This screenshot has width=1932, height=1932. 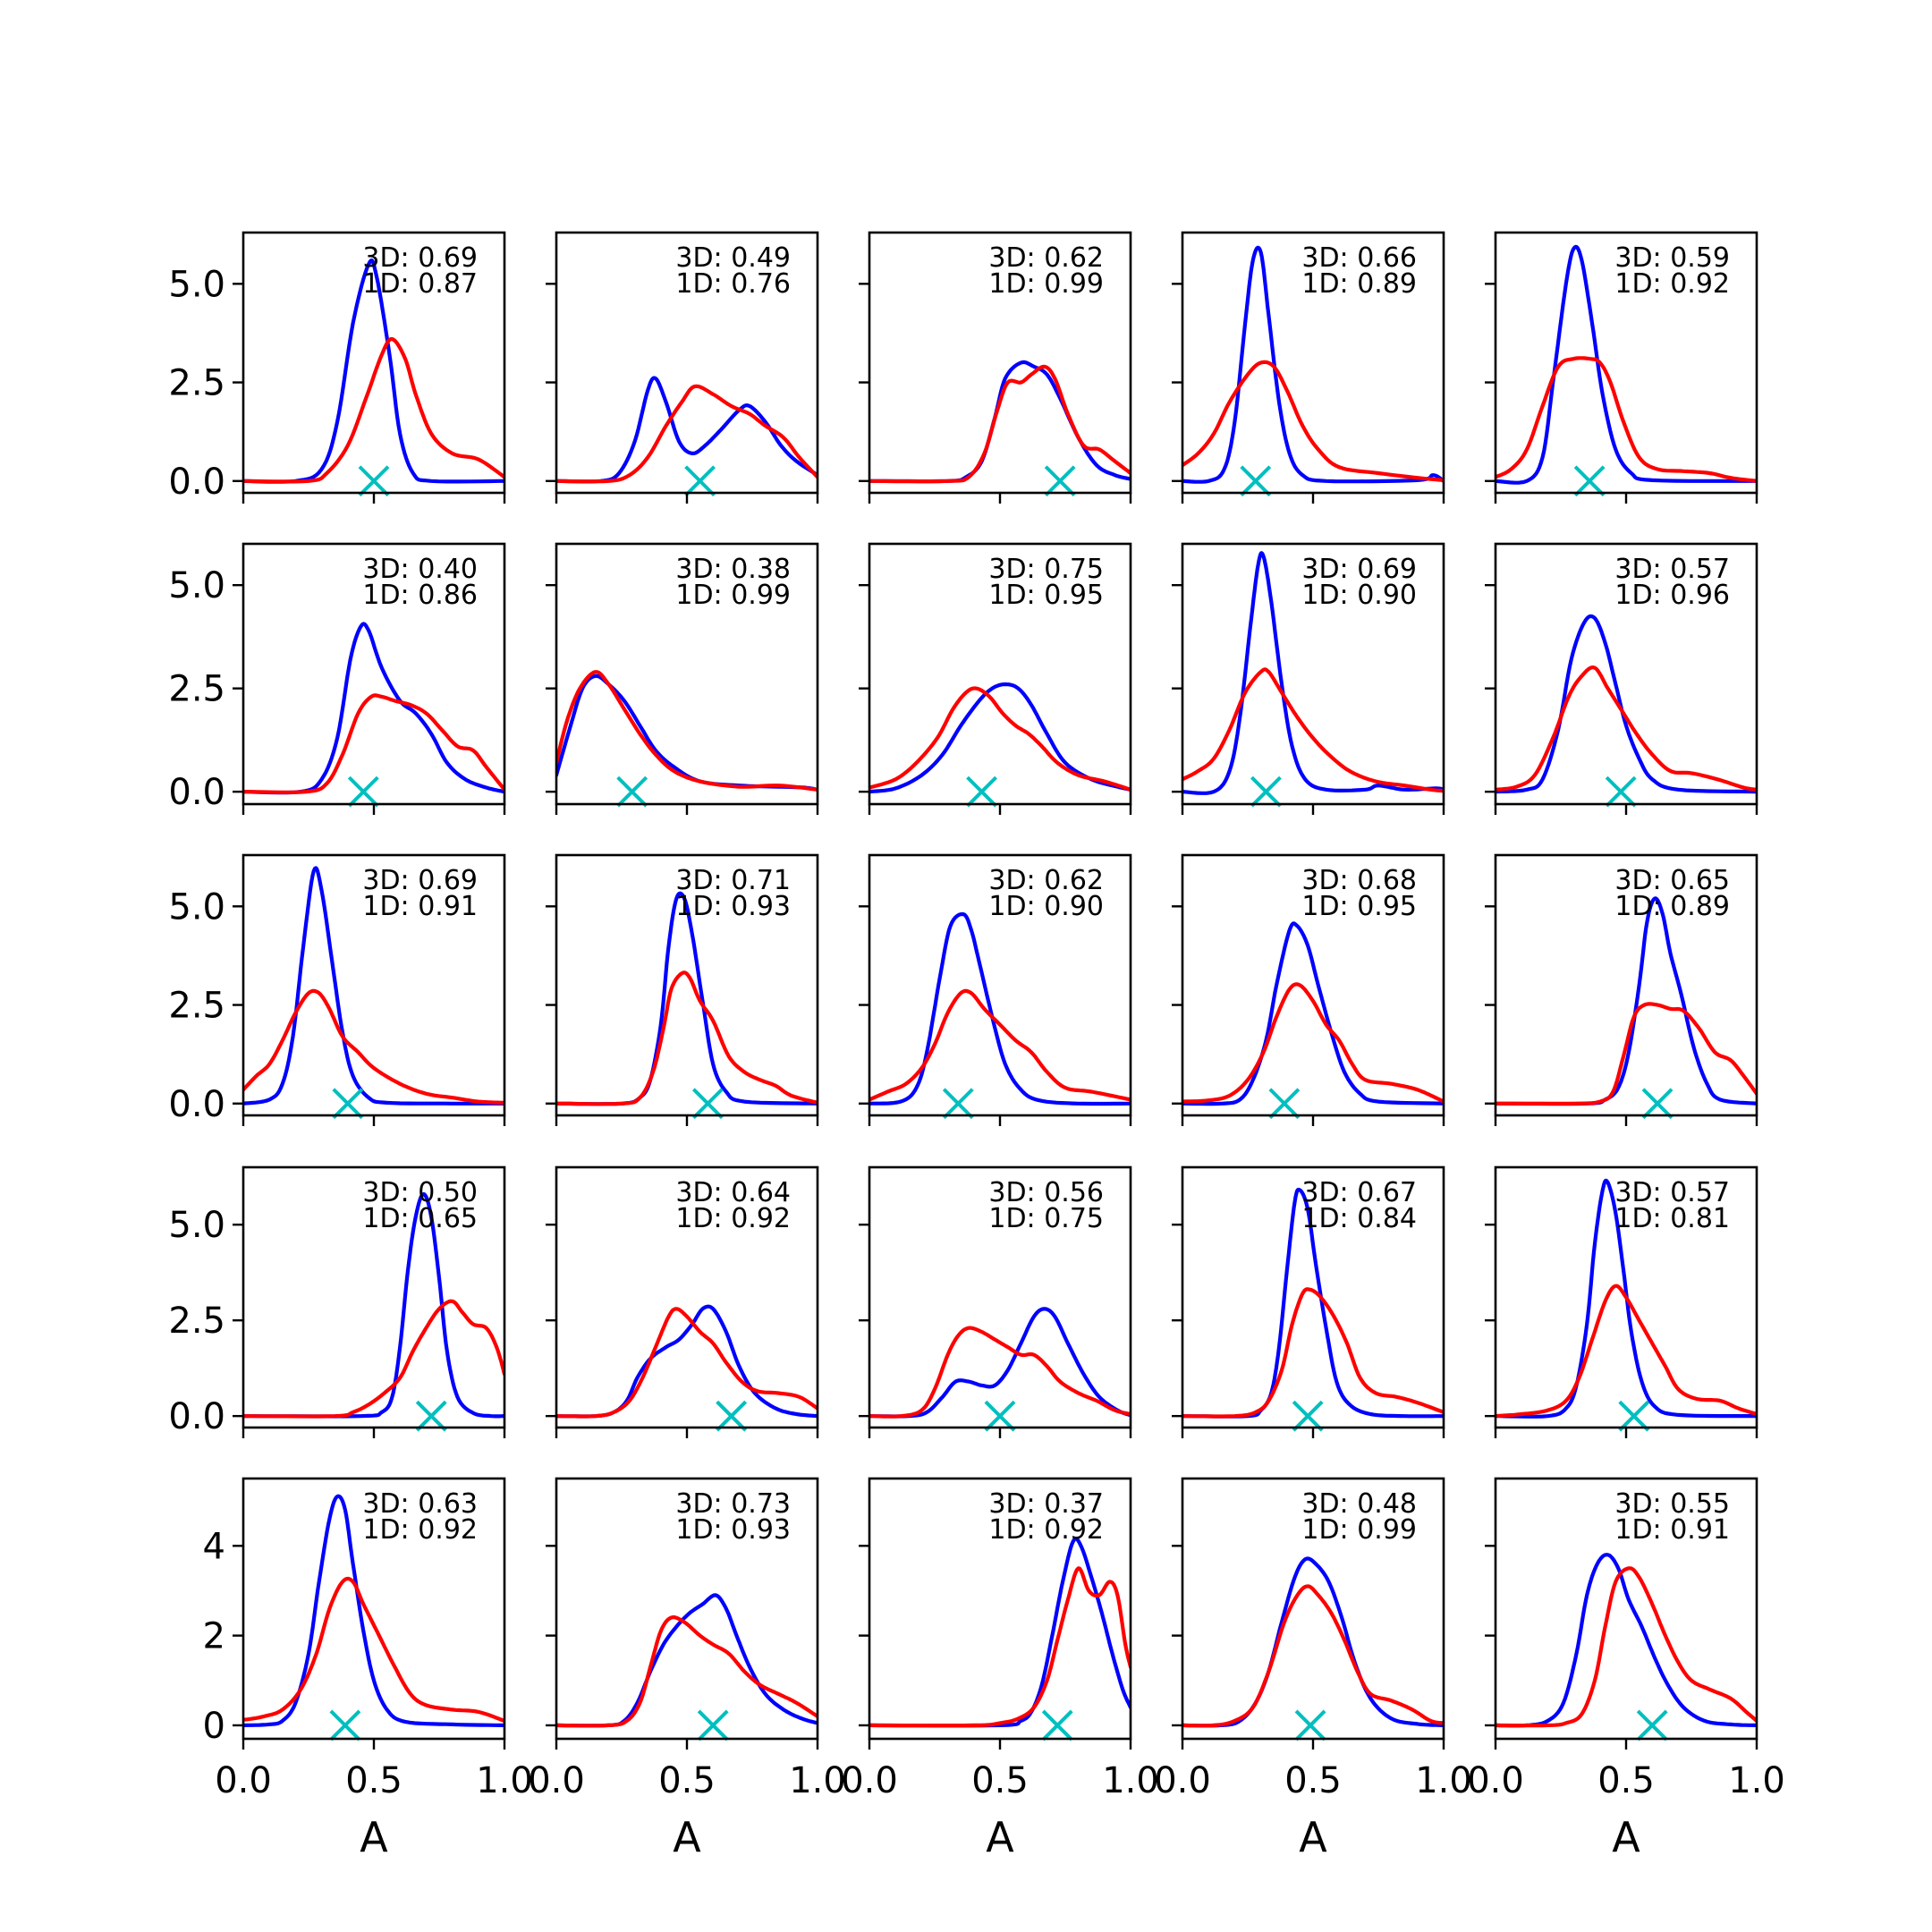 What do you see at coordinates (1359, 1504) in the screenshot?
I see `annotation-3d: 3D: 0.48` at bounding box center [1359, 1504].